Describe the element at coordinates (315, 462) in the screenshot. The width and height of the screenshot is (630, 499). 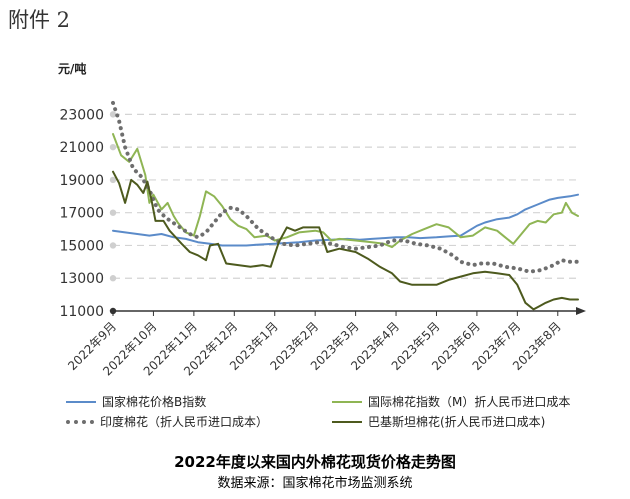
I see `chart-title: 2022年度以来国内外棉花现货价格走势图` at that location.